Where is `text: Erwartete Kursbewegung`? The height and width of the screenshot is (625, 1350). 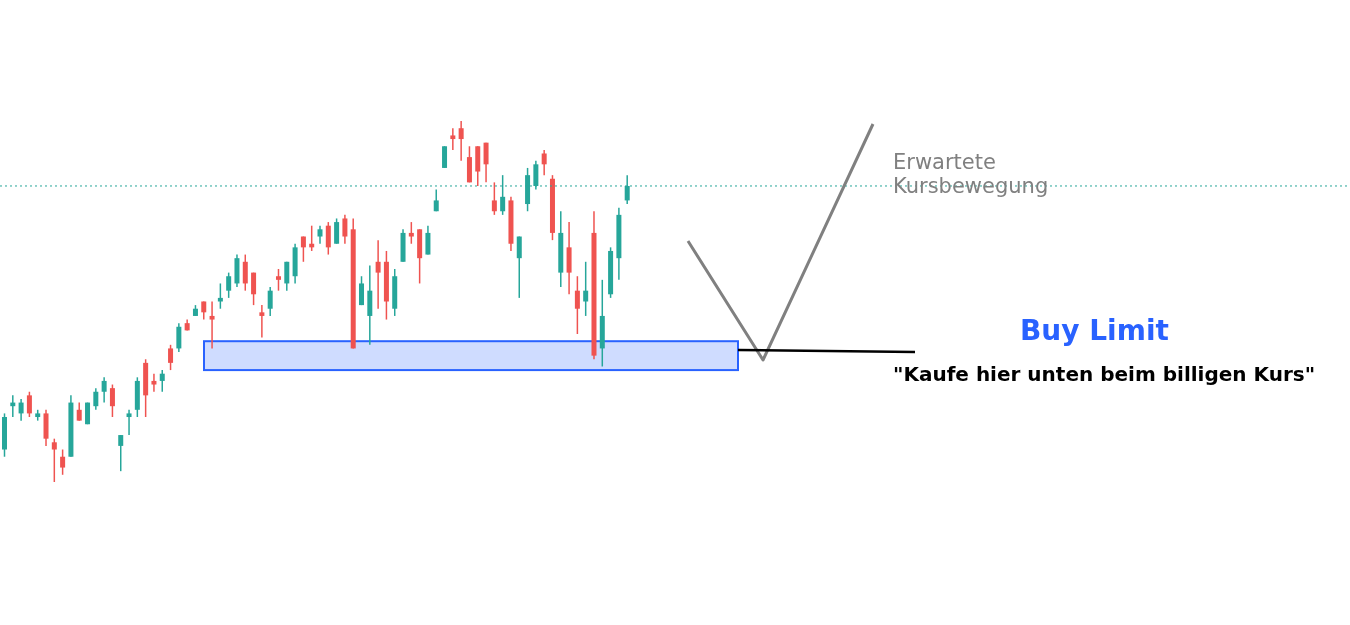 text: Erwartete Kursbewegung is located at coordinates (971, 174).